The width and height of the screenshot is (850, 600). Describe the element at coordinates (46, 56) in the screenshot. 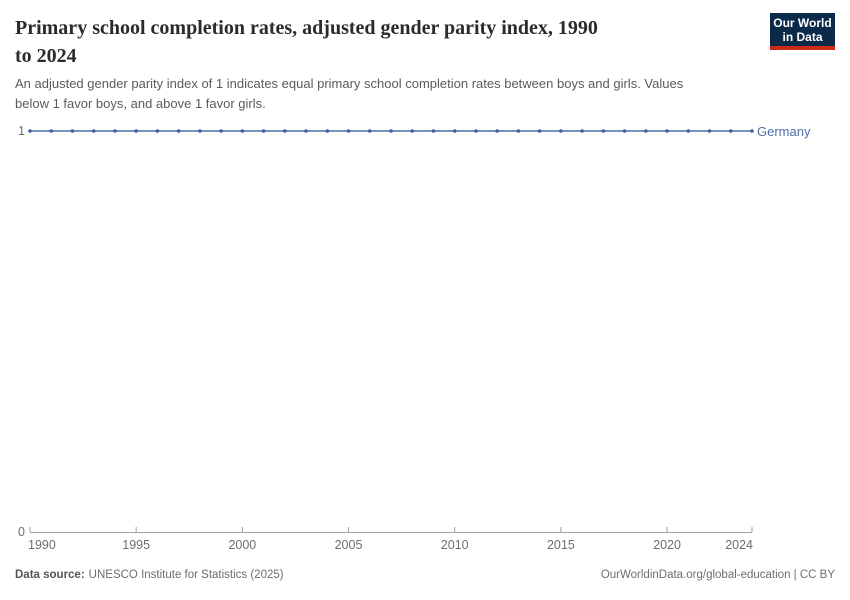

I see `chart-title-line2: to 2024` at that location.